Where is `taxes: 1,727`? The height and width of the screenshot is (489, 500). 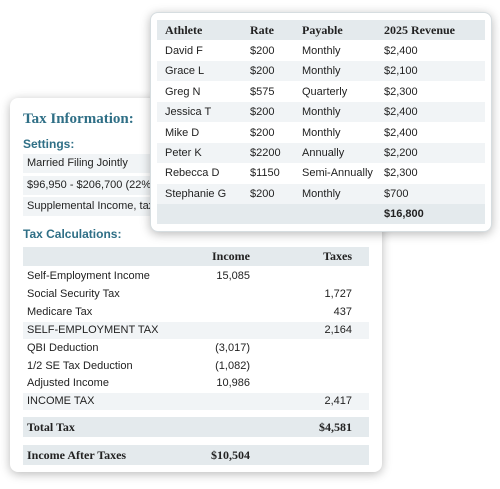 taxes: 1,727 is located at coordinates (338, 293).